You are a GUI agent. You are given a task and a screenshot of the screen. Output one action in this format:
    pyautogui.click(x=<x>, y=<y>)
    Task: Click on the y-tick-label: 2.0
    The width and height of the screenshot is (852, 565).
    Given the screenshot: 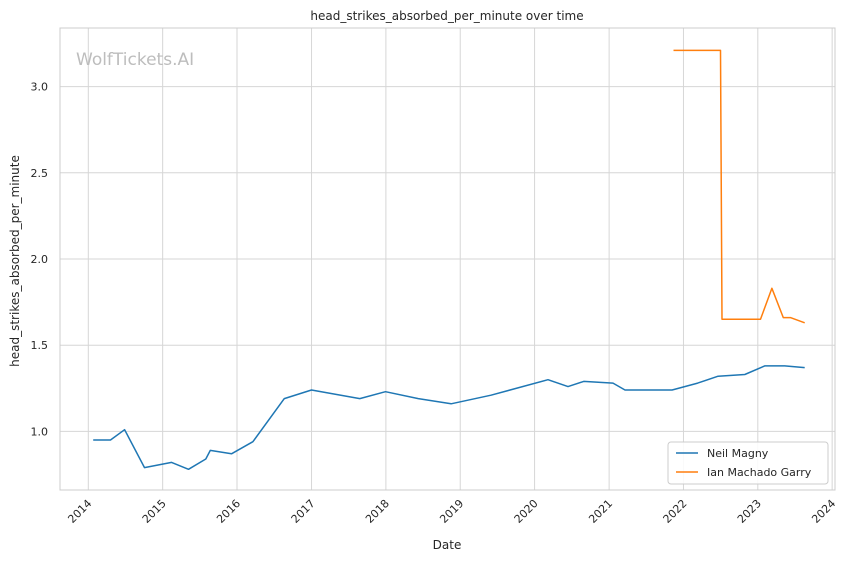 What is the action you would take?
    pyautogui.click(x=40, y=259)
    